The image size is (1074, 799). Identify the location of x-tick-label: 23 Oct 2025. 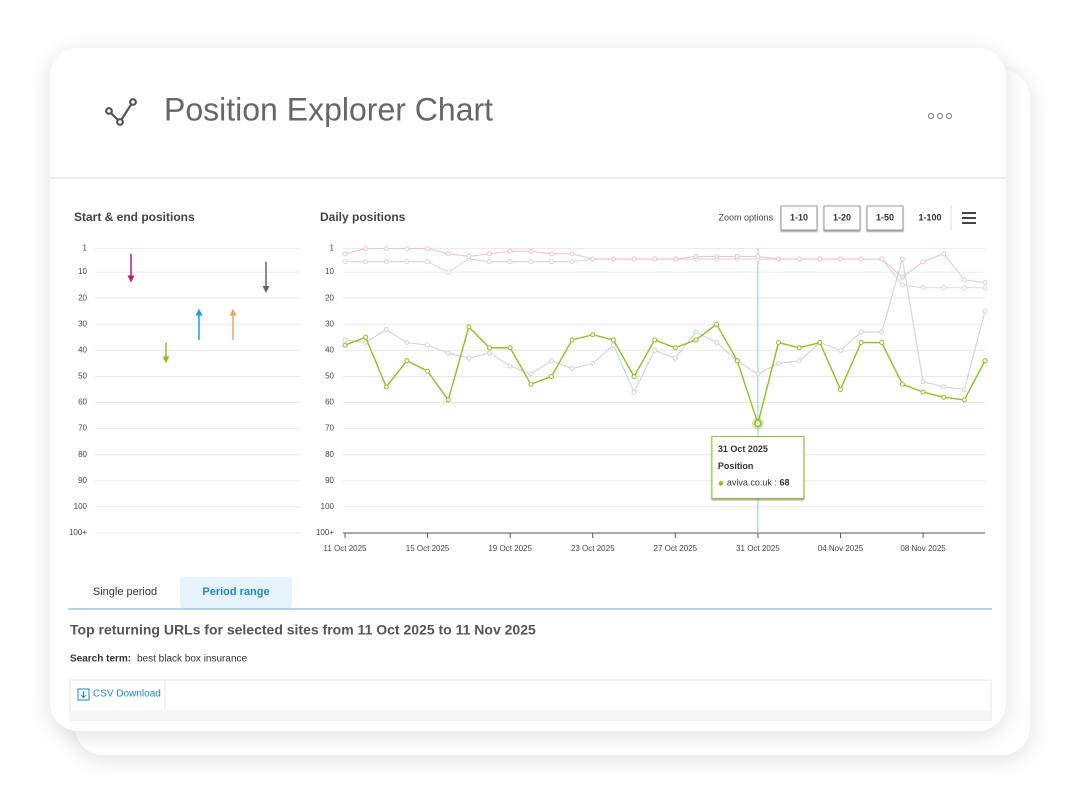
(593, 548).